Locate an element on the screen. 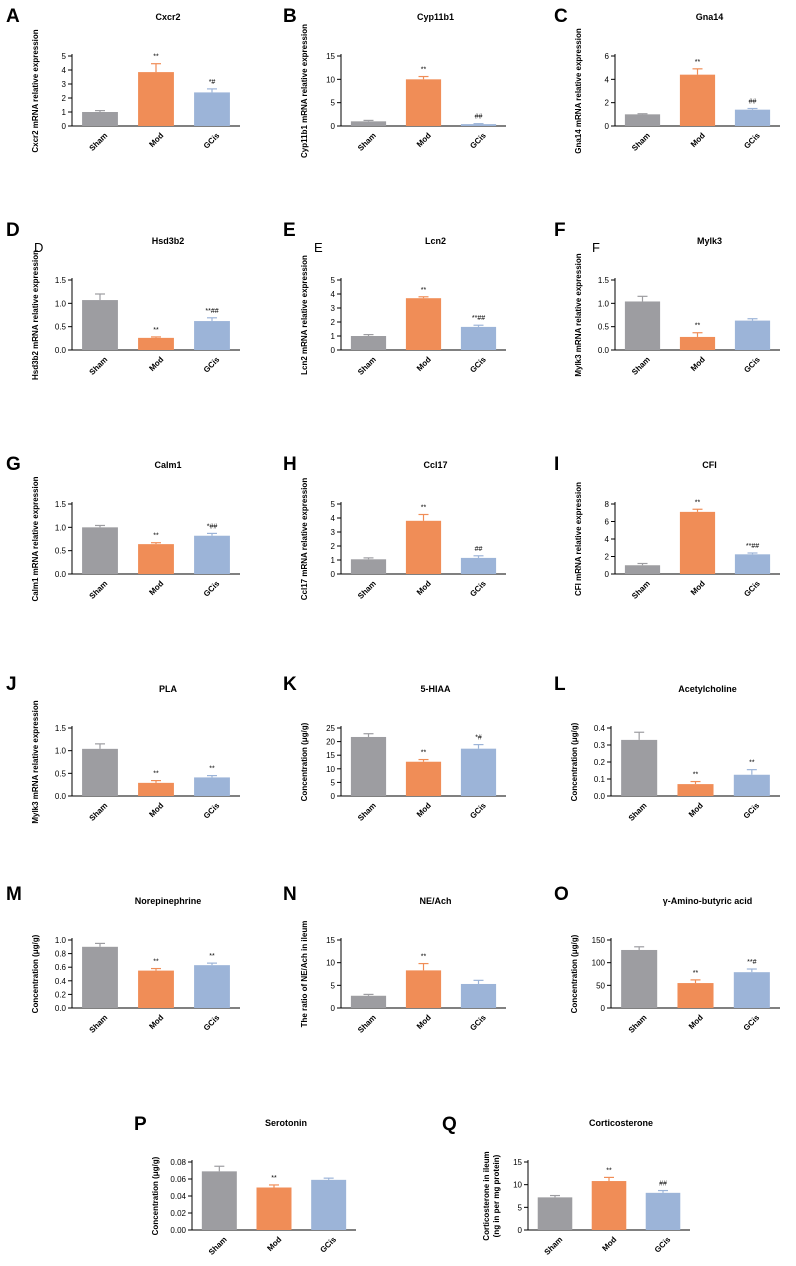 Image resolution: width=796 pixels, height=1266 pixels. y-tick-label: 0.2 is located at coordinates (600, 762).